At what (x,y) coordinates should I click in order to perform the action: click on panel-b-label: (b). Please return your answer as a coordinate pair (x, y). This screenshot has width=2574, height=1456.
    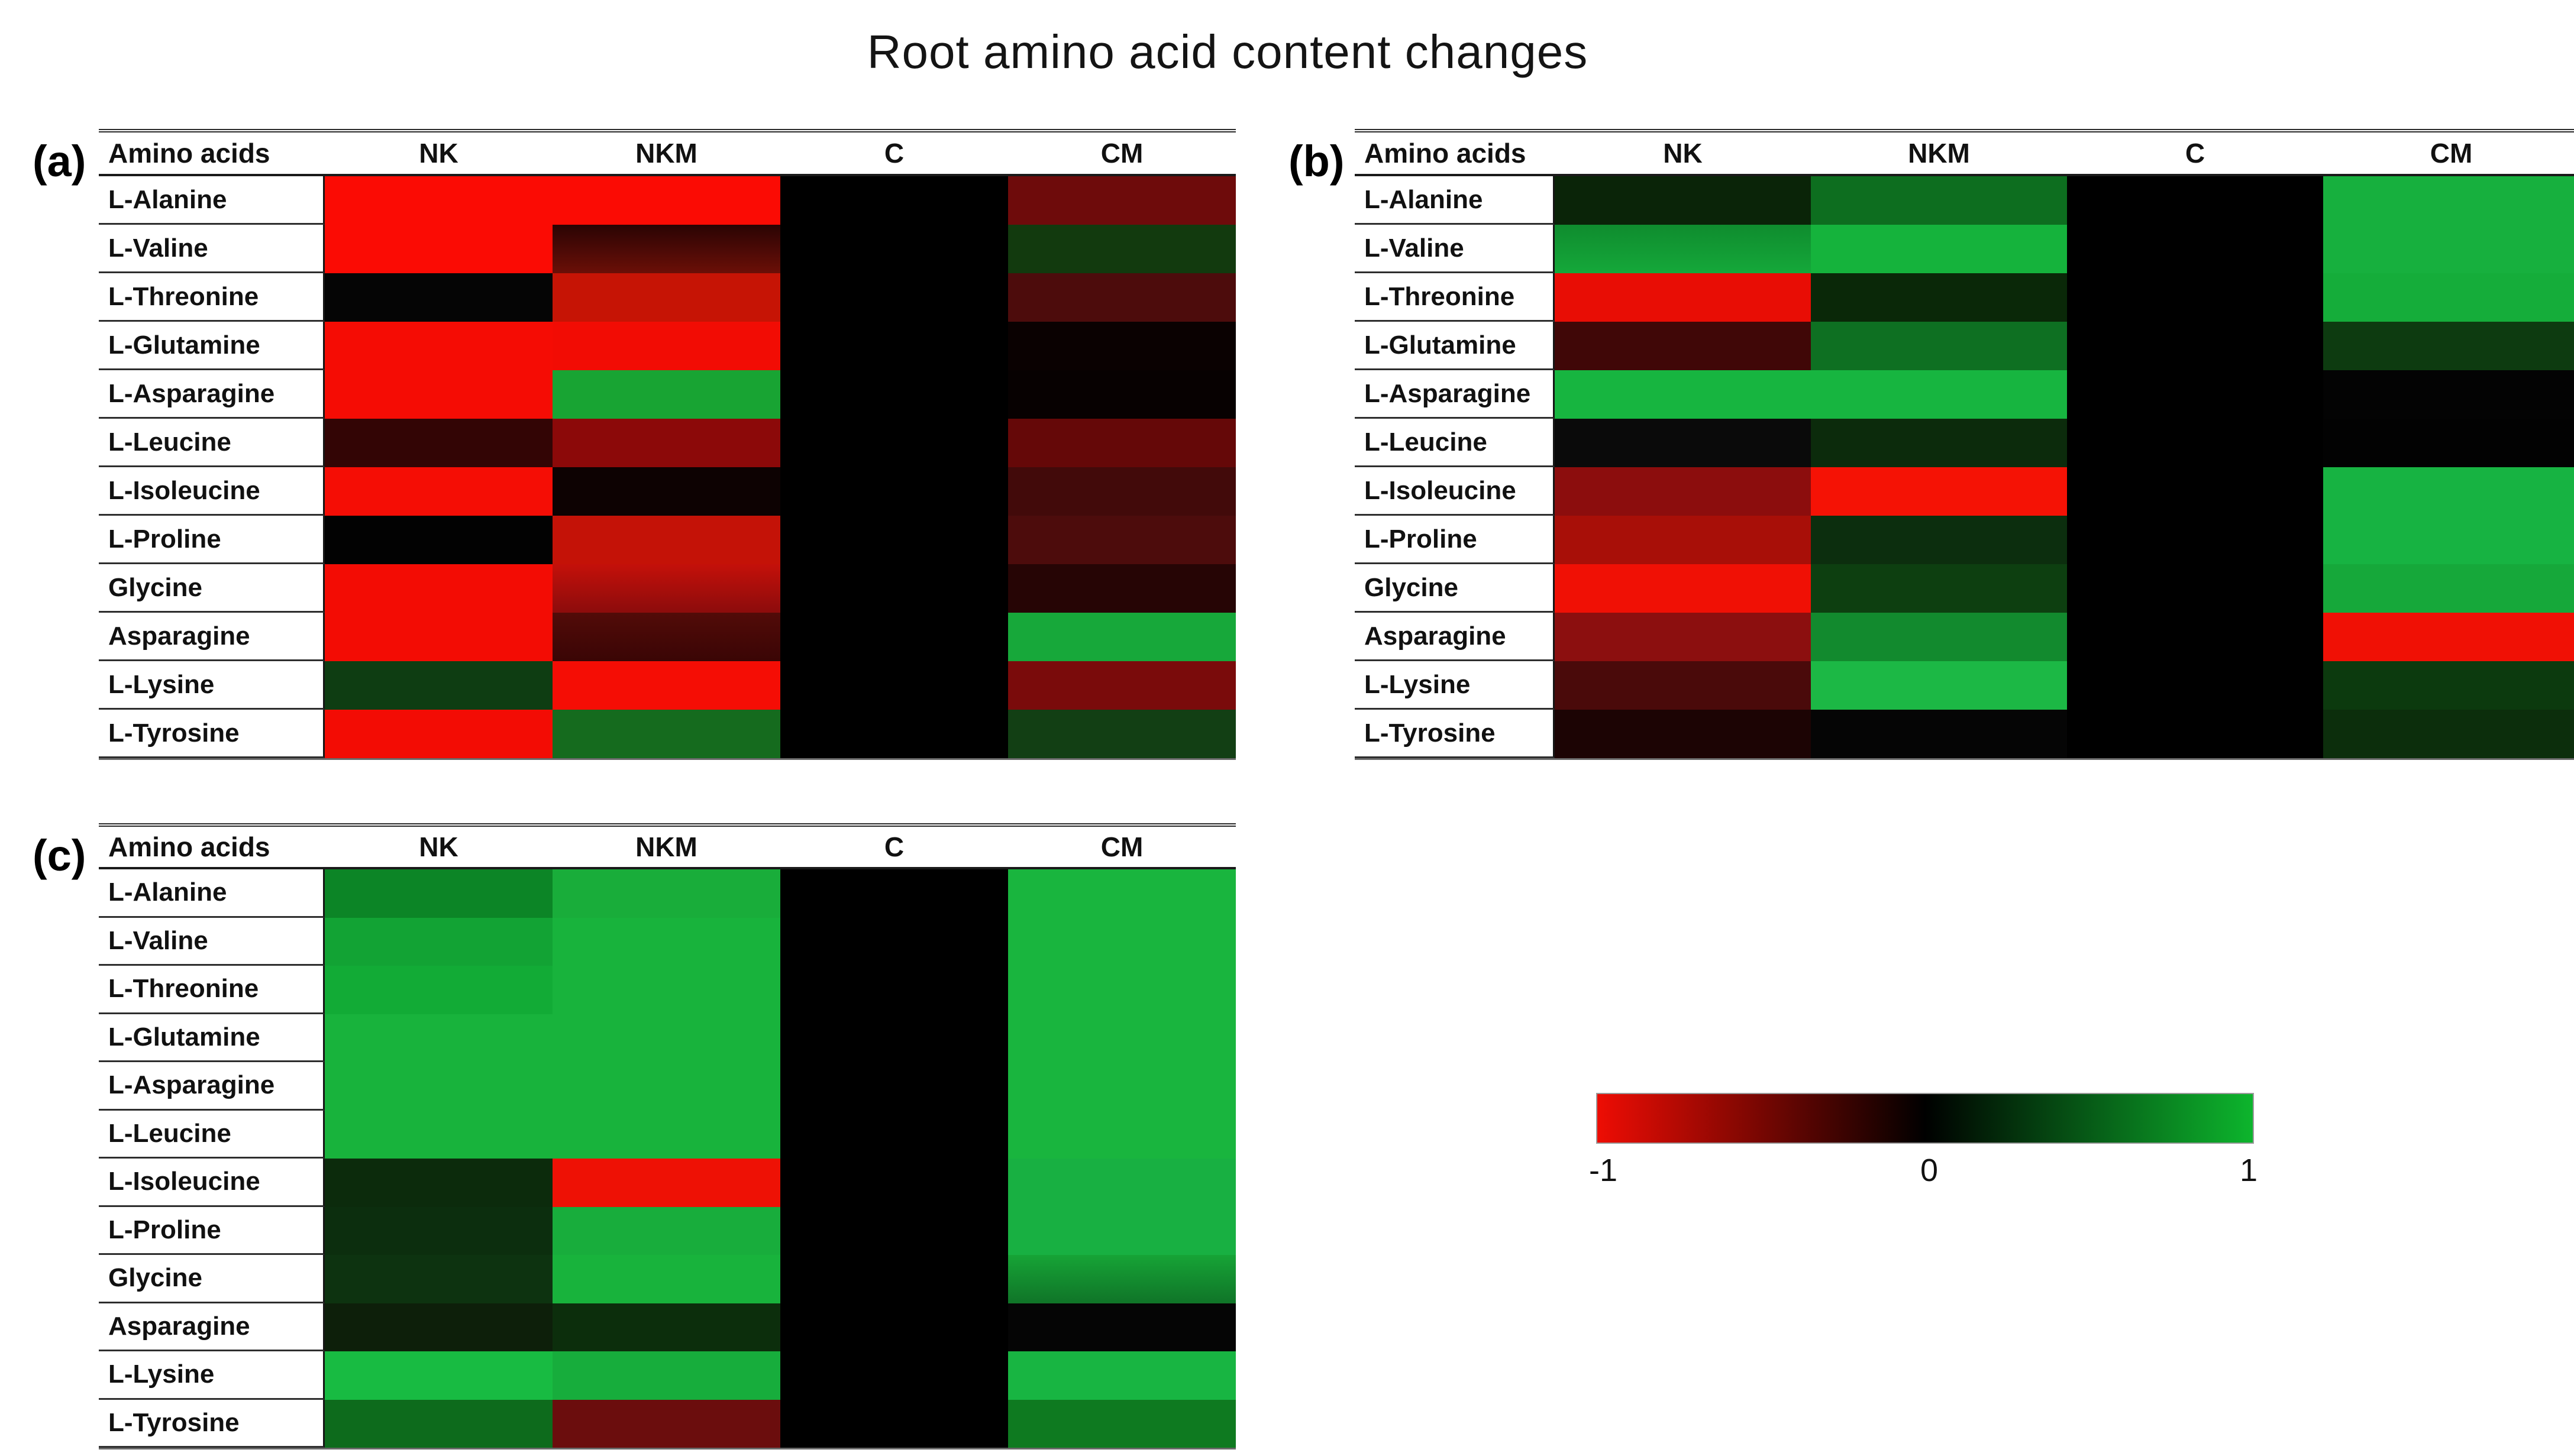
    Looking at the image, I should click on (1316, 162).